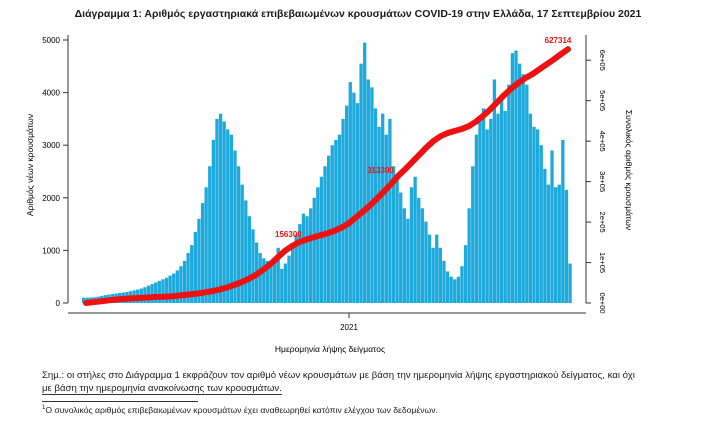  Describe the element at coordinates (558, 40) in the screenshot. I see `annotation-label: 627314` at that location.